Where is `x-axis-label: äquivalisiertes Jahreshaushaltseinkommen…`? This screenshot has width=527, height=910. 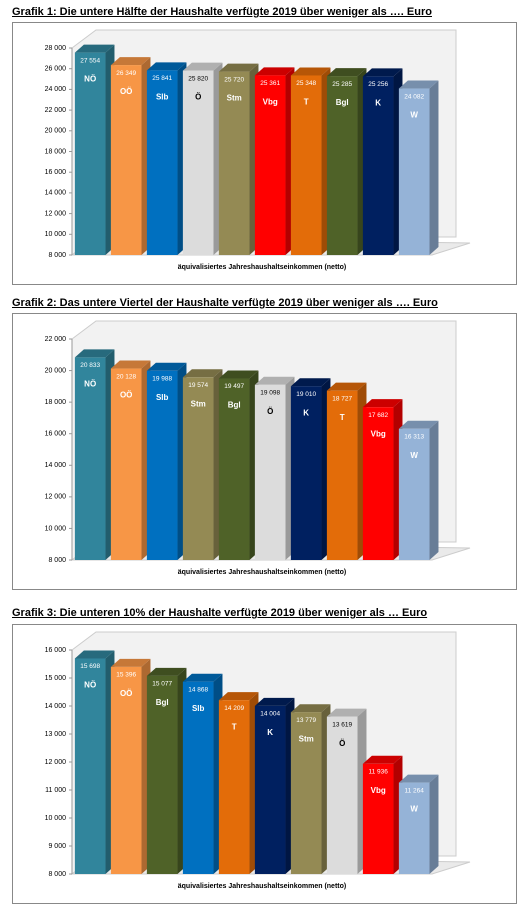 x-axis-label: äquivalisiertes Jahreshaushaltseinkommen… is located at coordinates (262, 886).